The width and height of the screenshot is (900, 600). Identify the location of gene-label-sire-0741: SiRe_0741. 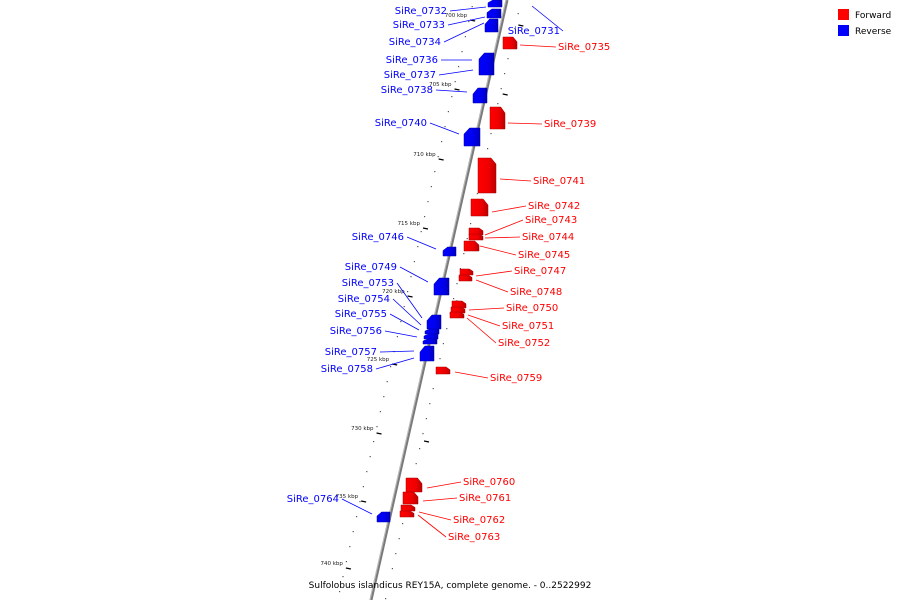
(559, 181).